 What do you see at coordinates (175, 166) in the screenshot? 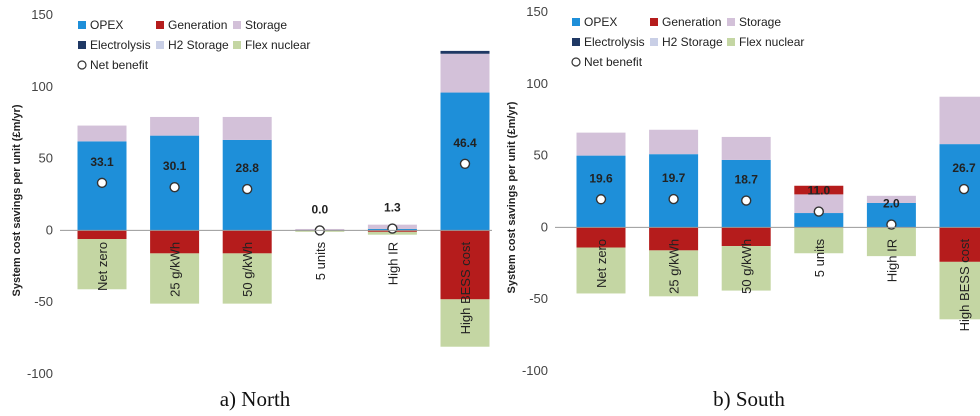
I see `net-benefit-label: 30.1` at bounding box center [175, 166].